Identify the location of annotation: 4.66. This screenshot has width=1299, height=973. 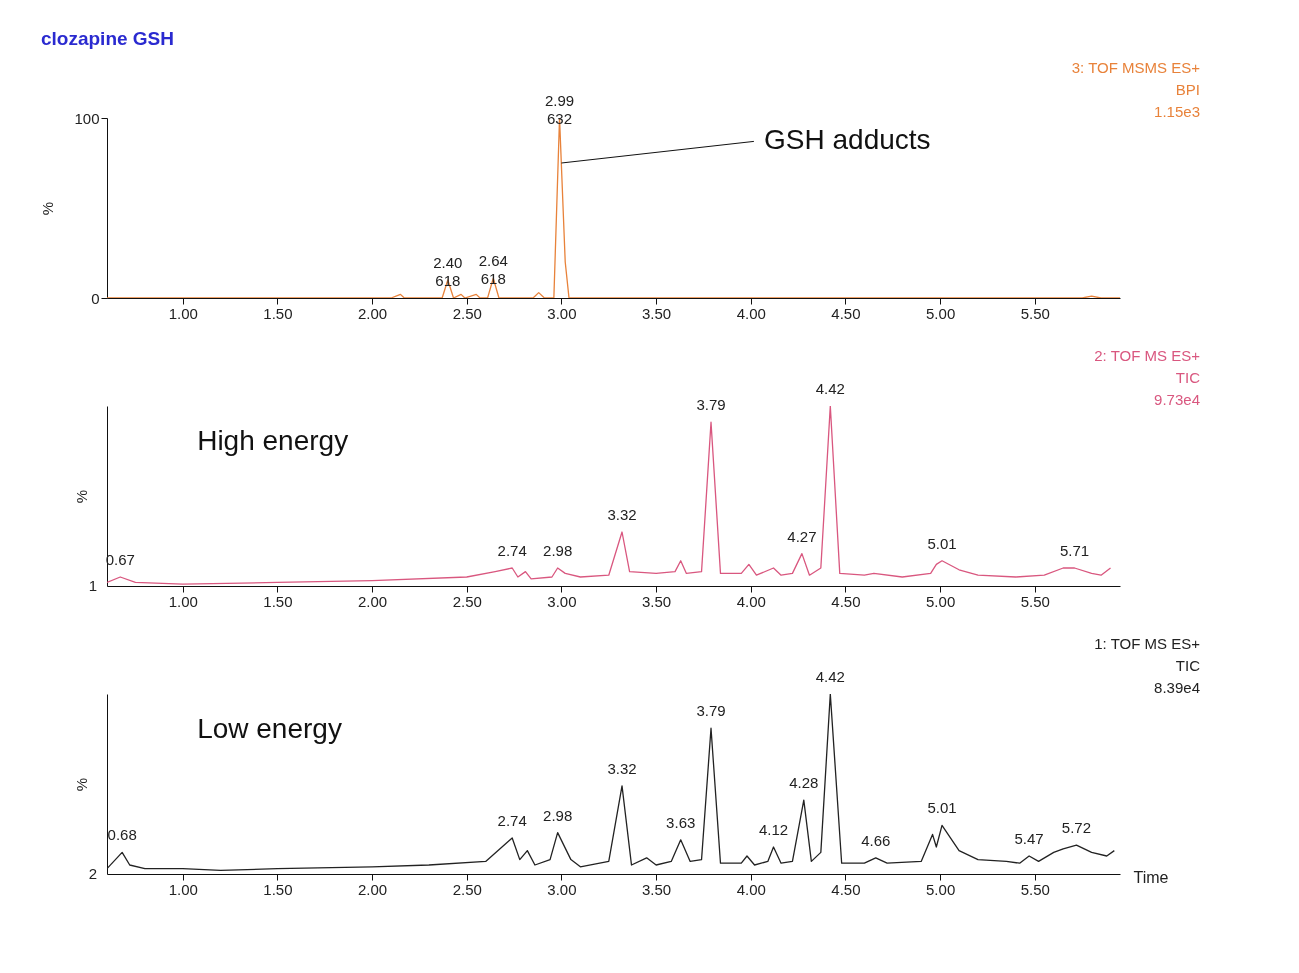
(876, 840).